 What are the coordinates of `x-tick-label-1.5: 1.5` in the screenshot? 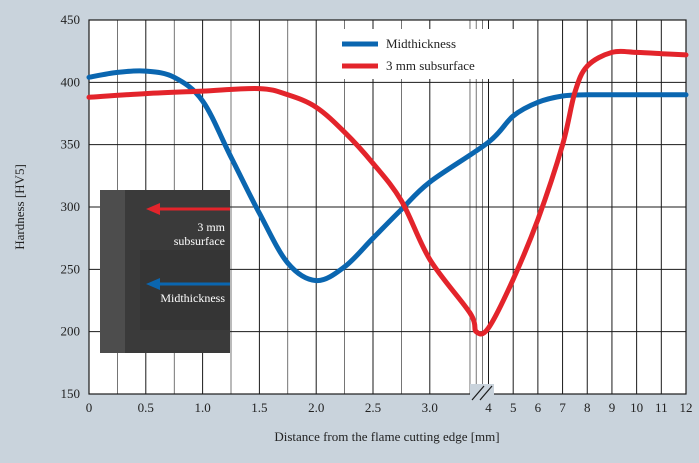 It's located at (259, 407).